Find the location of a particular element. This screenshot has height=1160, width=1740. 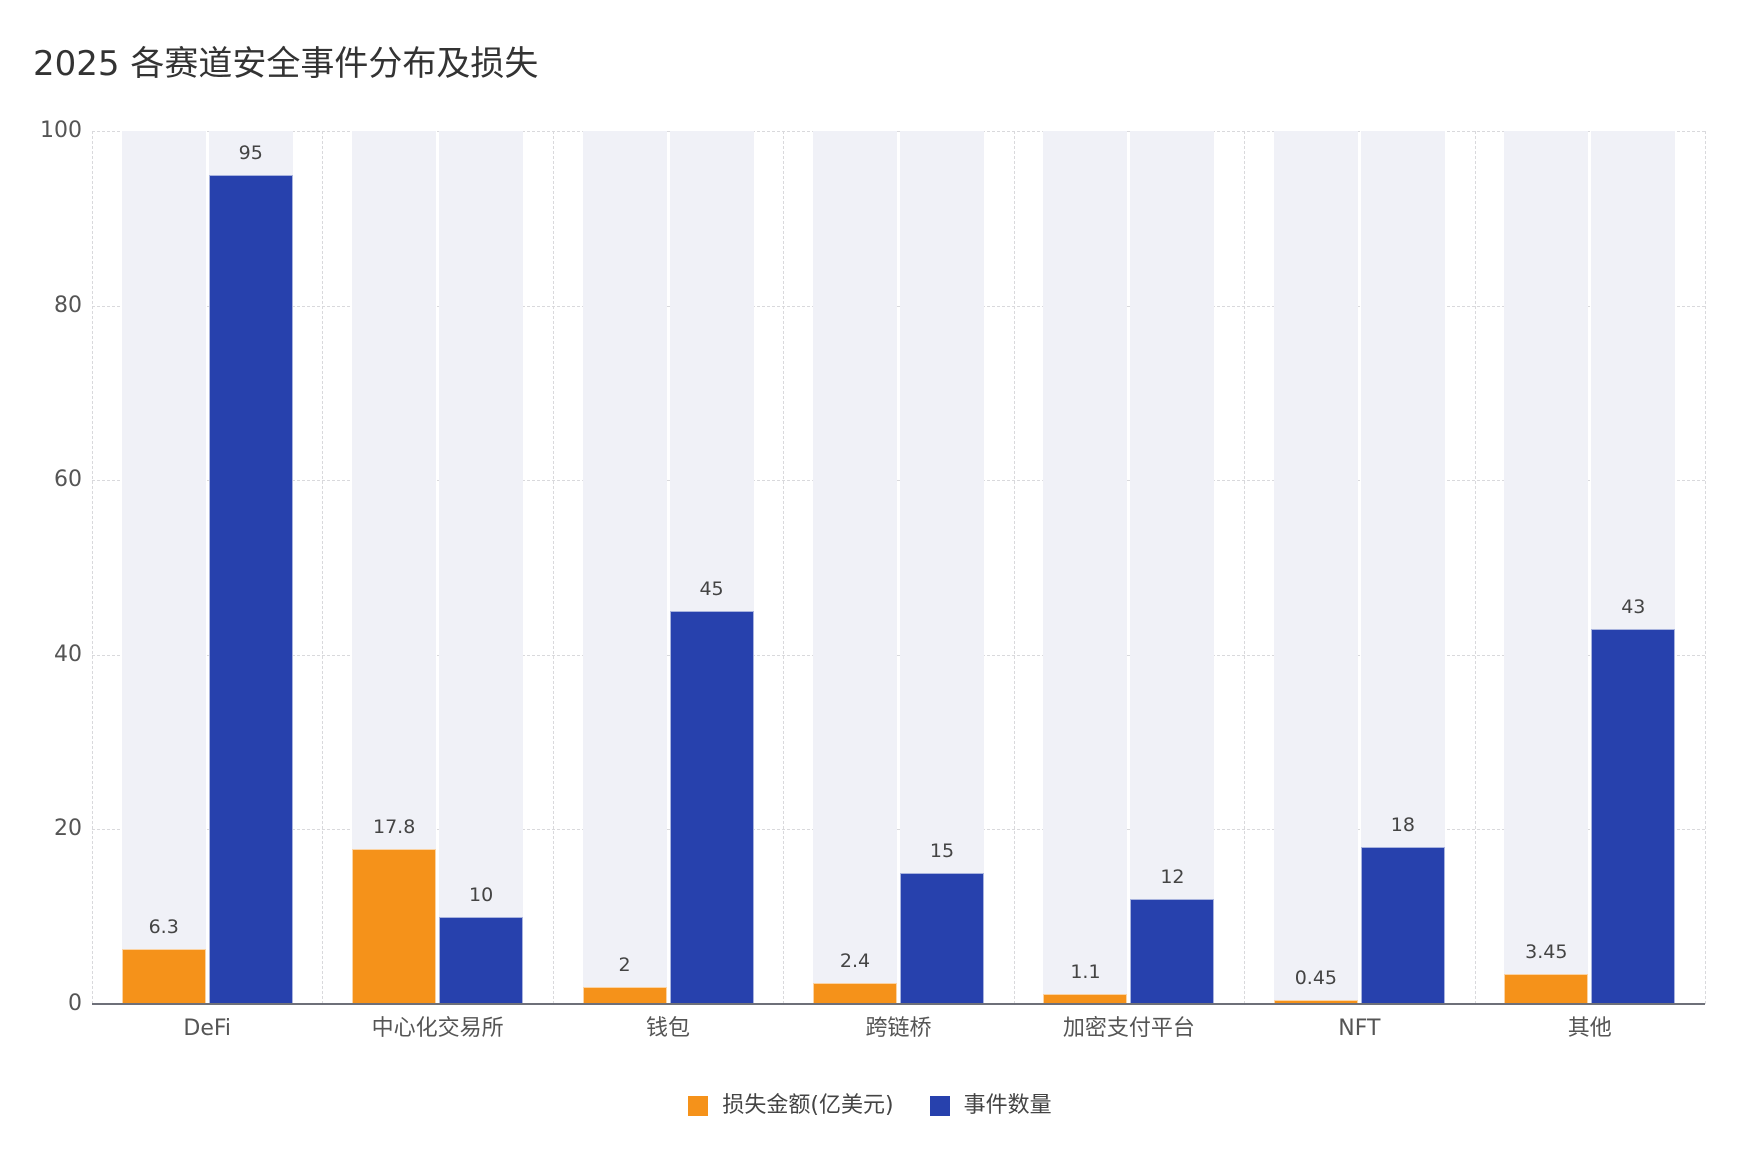

x-category-label: 跨链桥 is located at coordinates (898, 1028).